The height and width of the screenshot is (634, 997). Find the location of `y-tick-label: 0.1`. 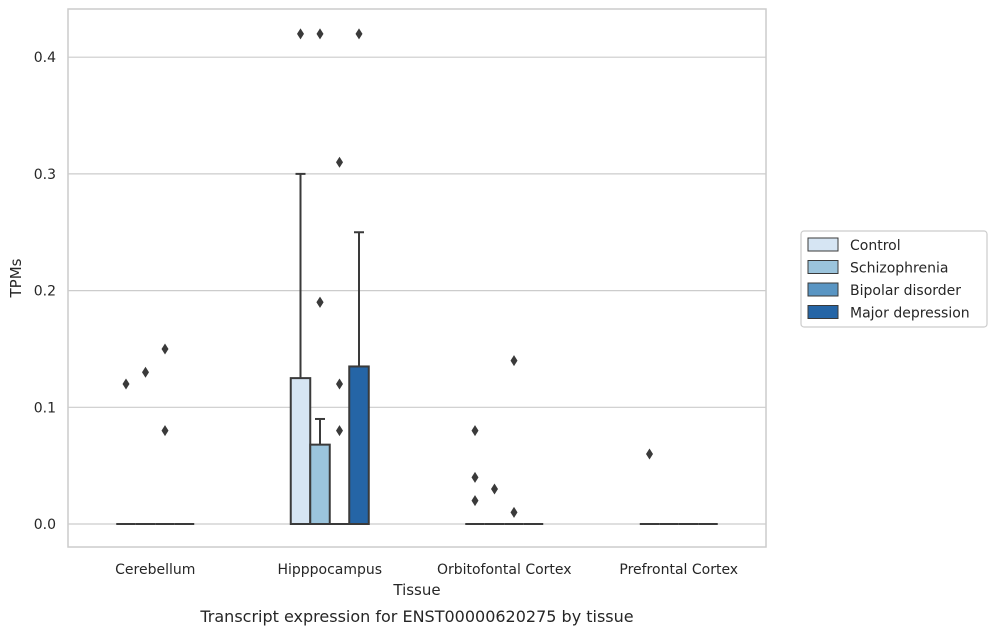

y-tick-label: 0.1 is located at coordinates (45, 408).